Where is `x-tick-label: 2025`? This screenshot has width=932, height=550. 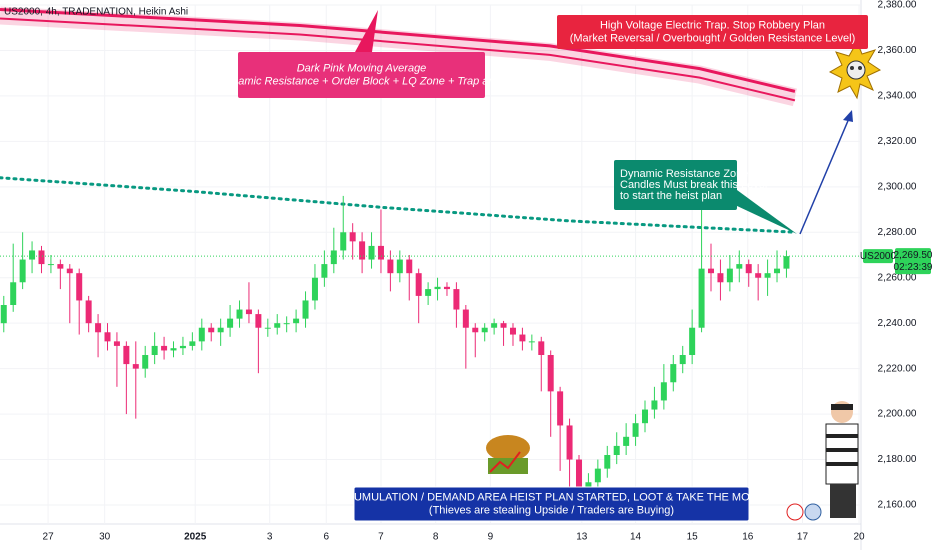
x-tick-label: 2025 is located at coordinates (195, 537).